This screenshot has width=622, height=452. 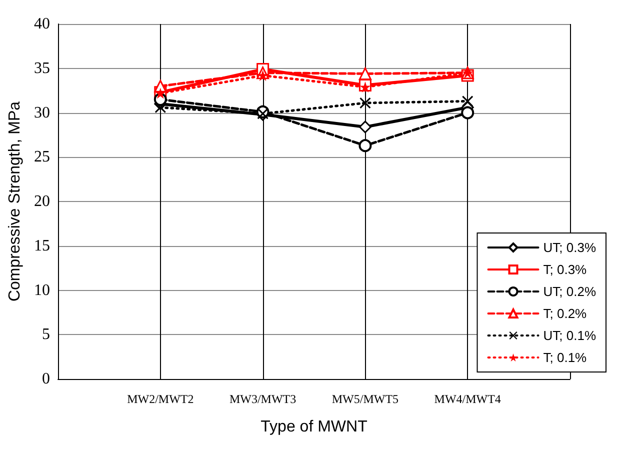 What do you see at coordinates (565, 269) in the screenshot?
I see `legend-label: T; 0.3%` at bounding box center [565, 269].